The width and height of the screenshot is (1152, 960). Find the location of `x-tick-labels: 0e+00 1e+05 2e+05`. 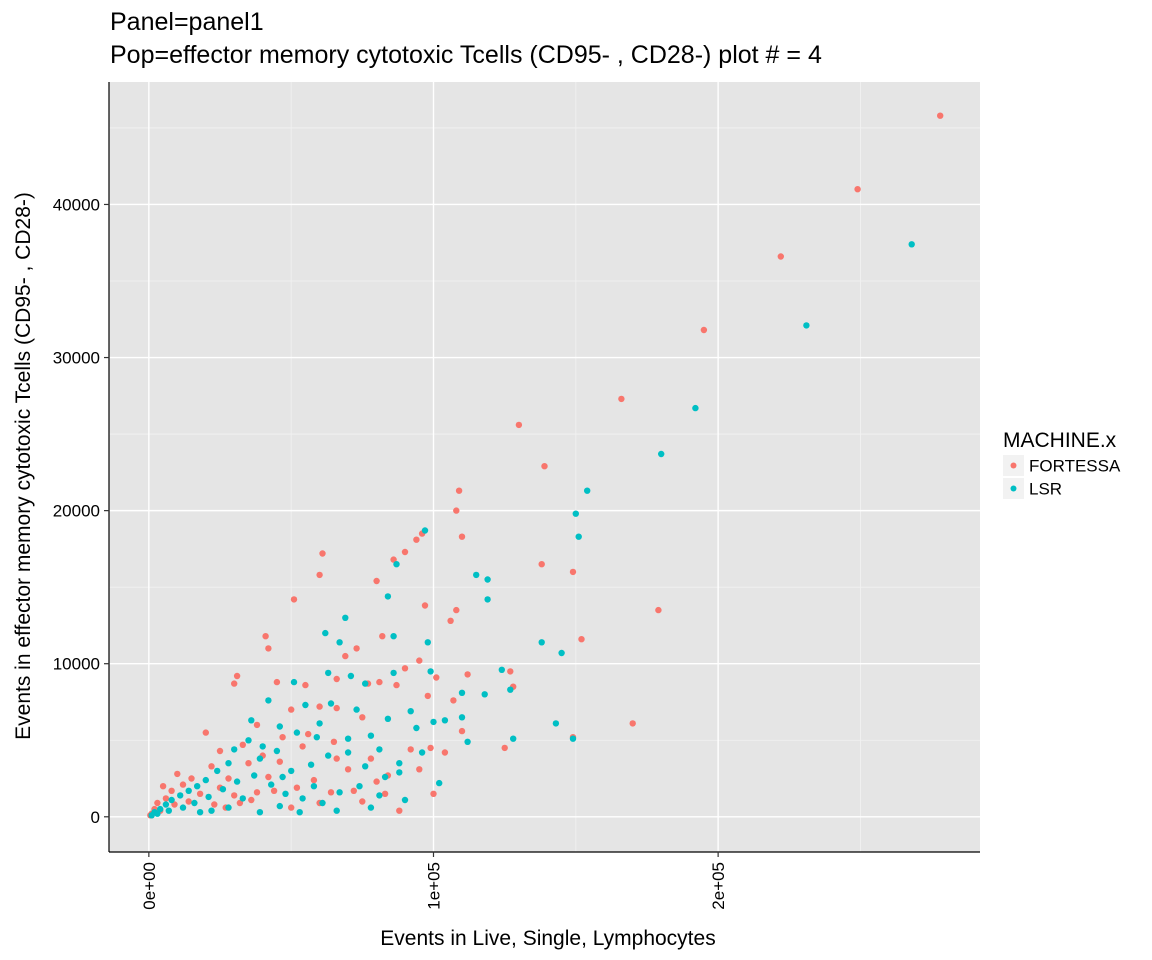

x-tick-labels: 0e+00 1e+05 2e+05 is located at coordinates (434, 886).